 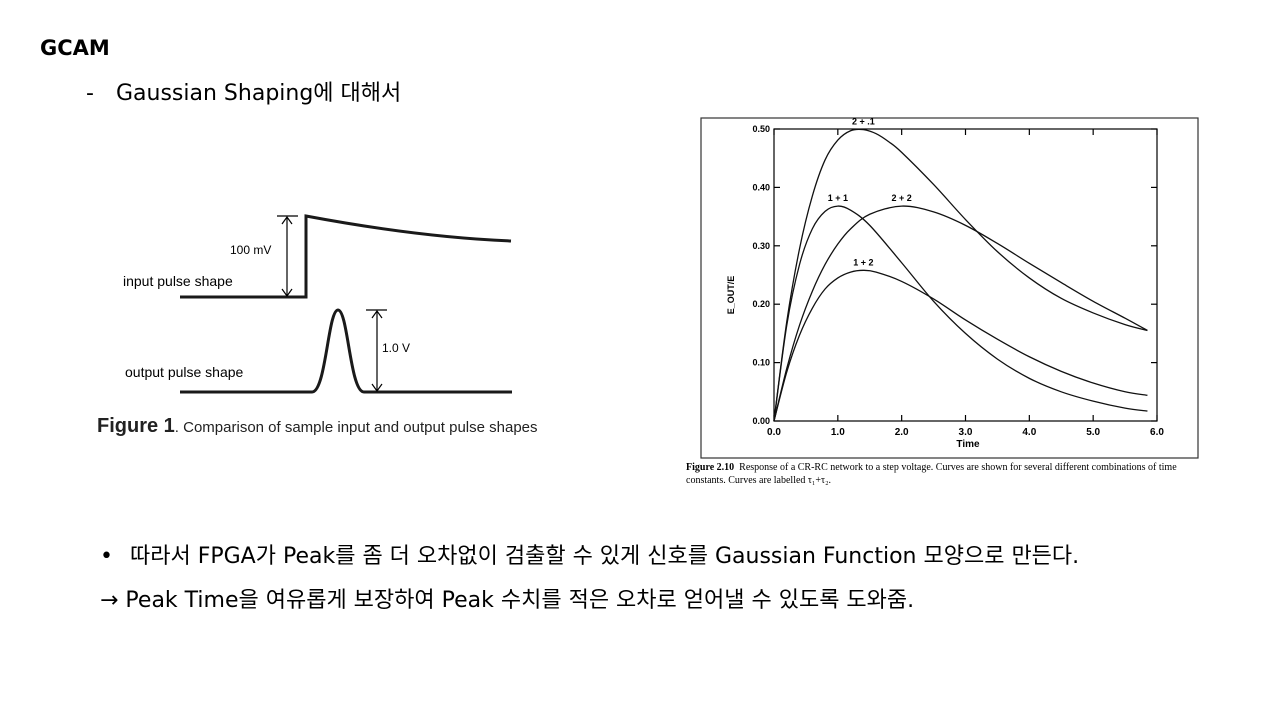 I want to click on x-tick-label: 1.0, so click(x=838, y=432).